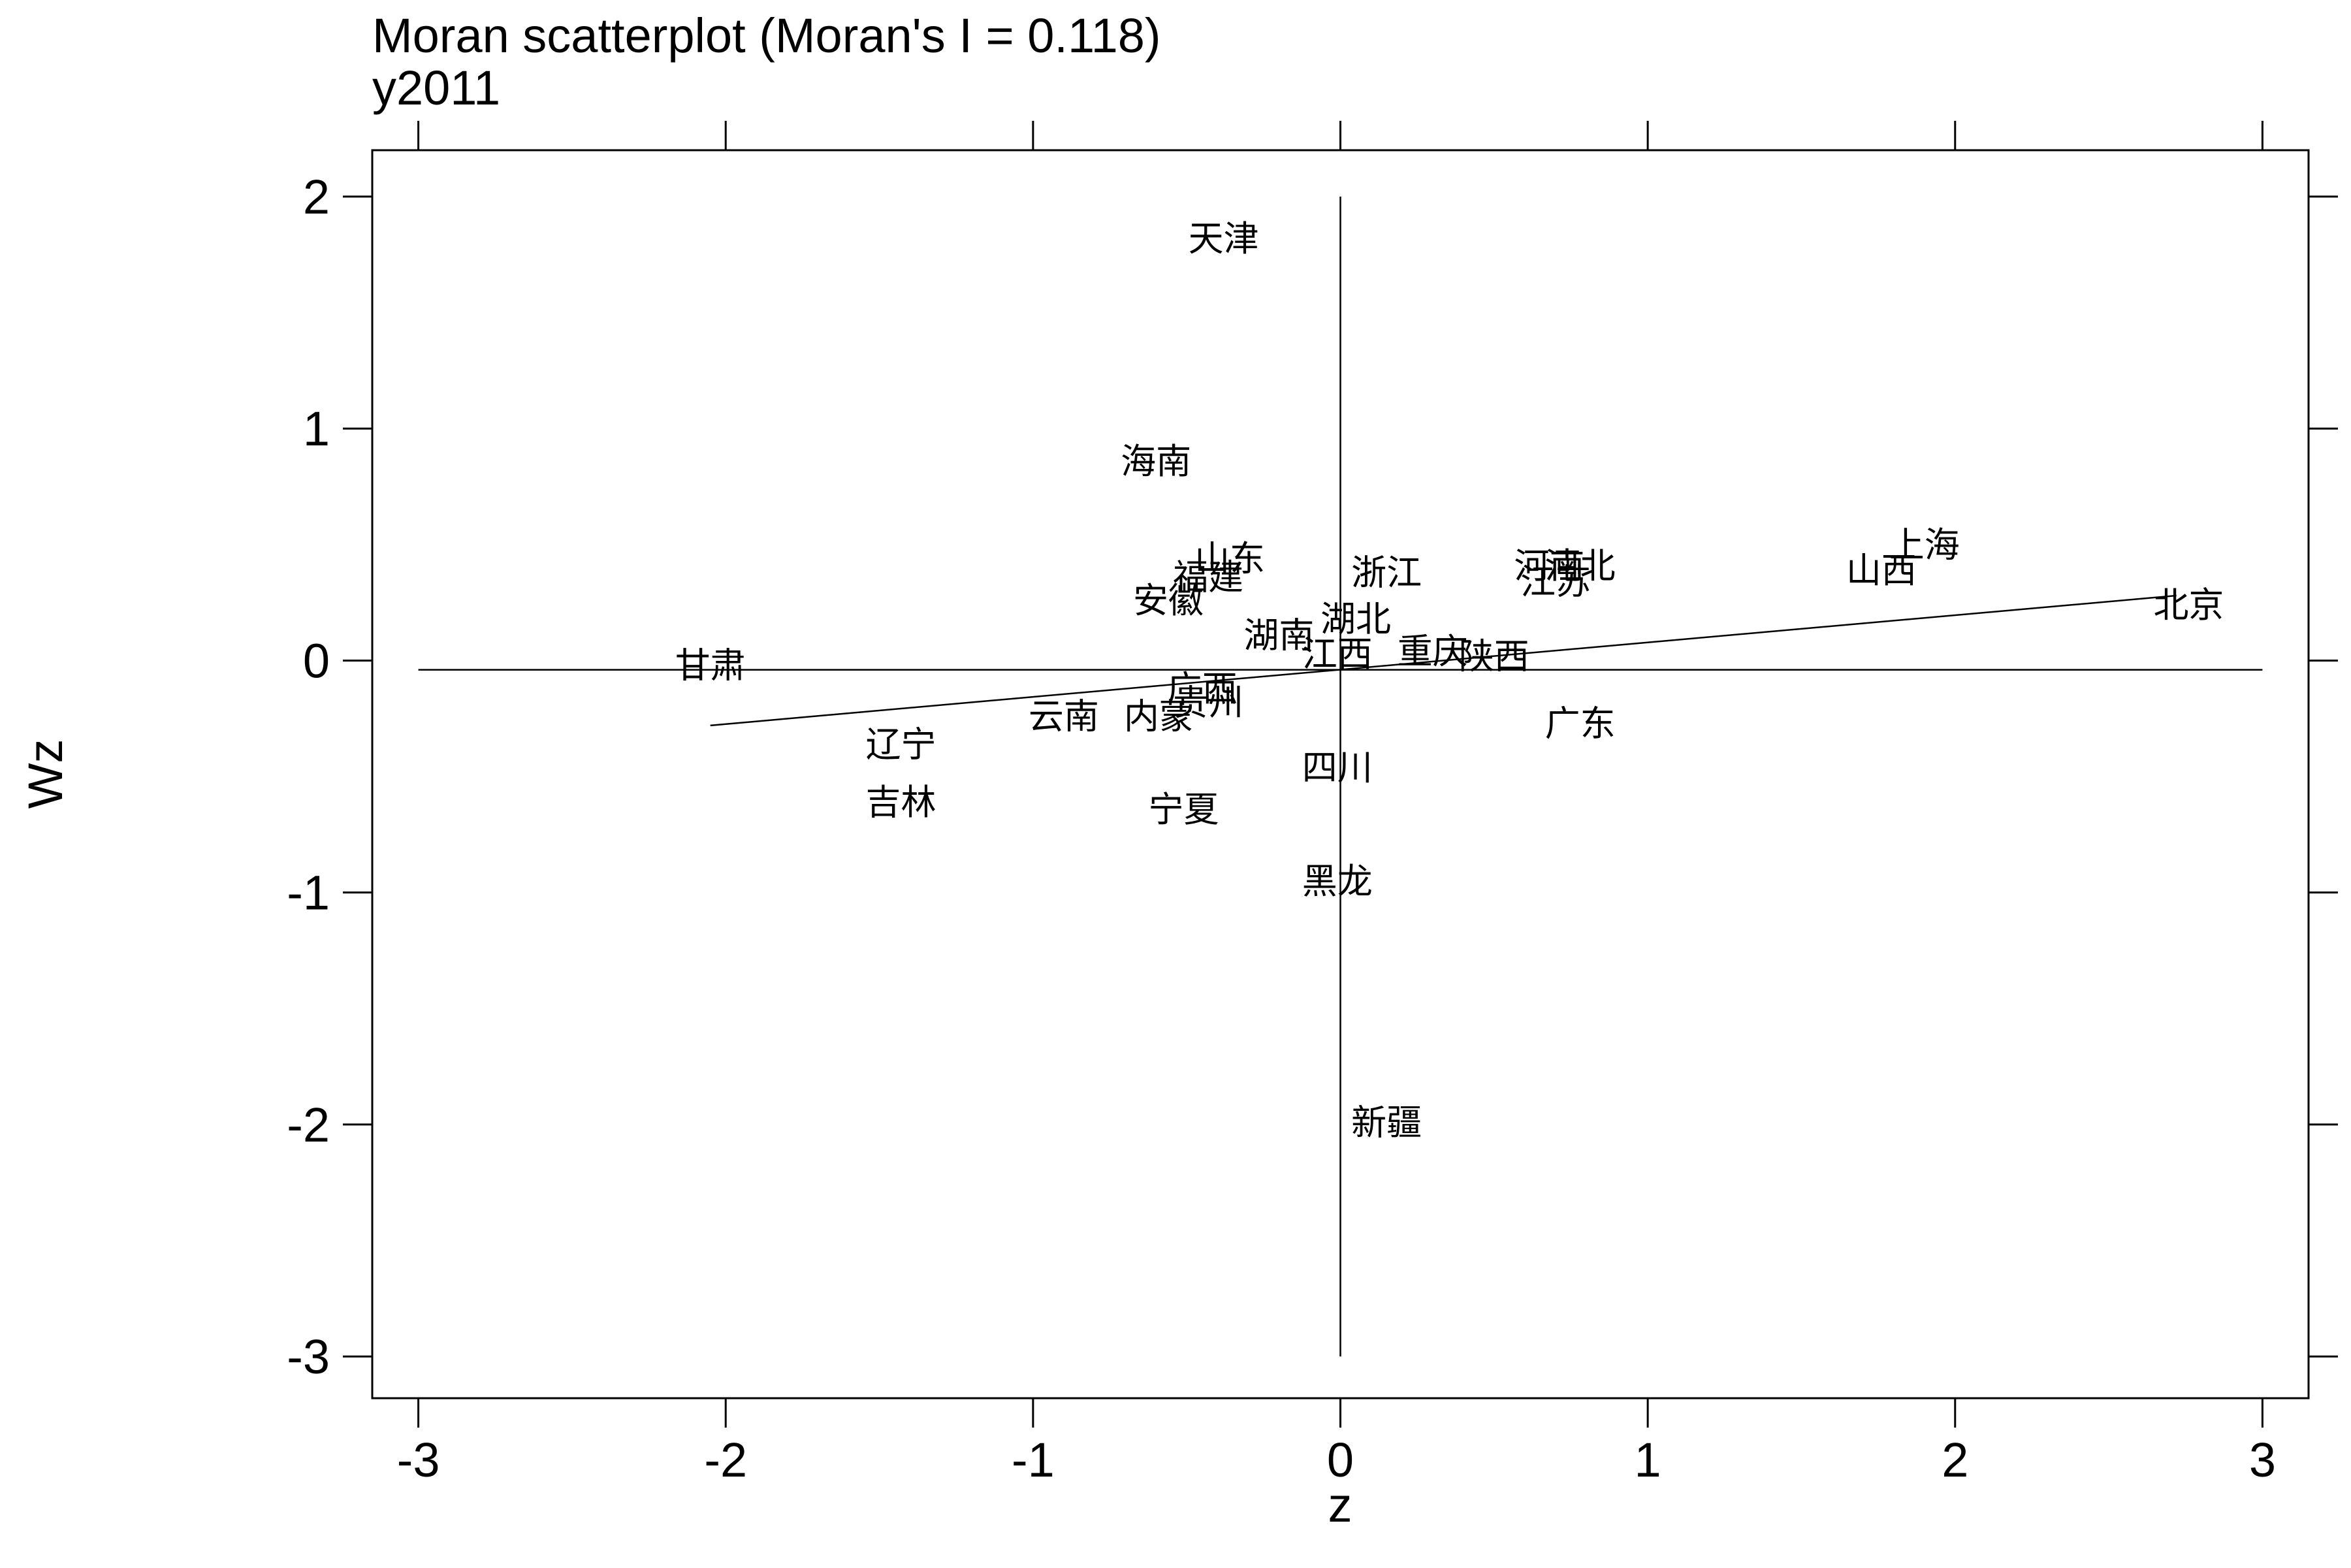  What do you see at coordinates (308, 893) in the screenshot?
I see `y-tick-label: -1` at bounding box center [308, 893].